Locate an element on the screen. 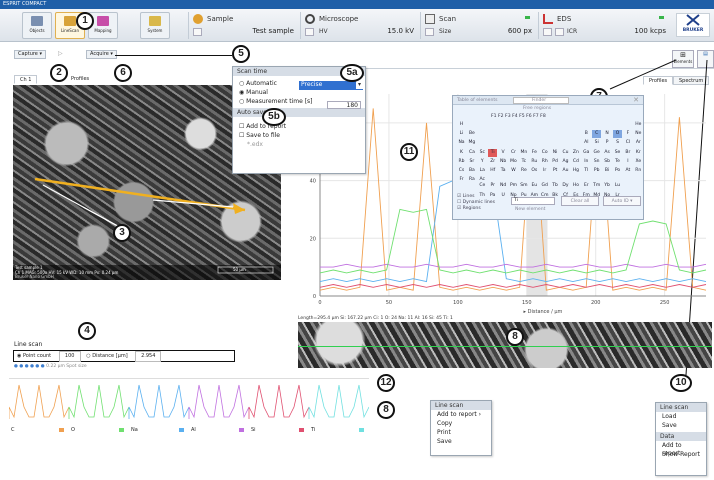  element-b: B is located at coordinates (586, 134).